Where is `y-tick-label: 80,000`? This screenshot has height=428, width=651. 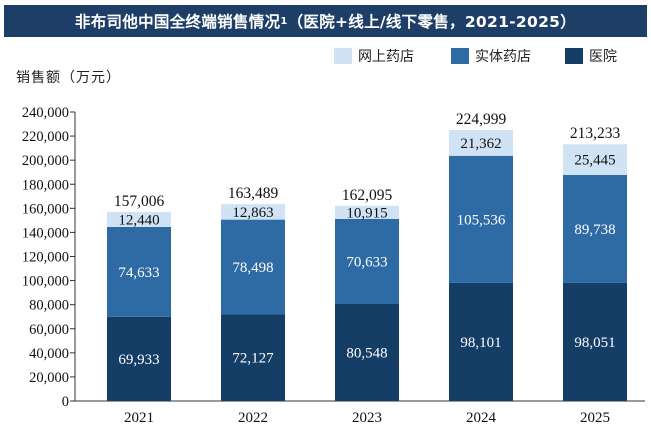
y-tick-label: 80,000 is located at coordinates (49, 306).